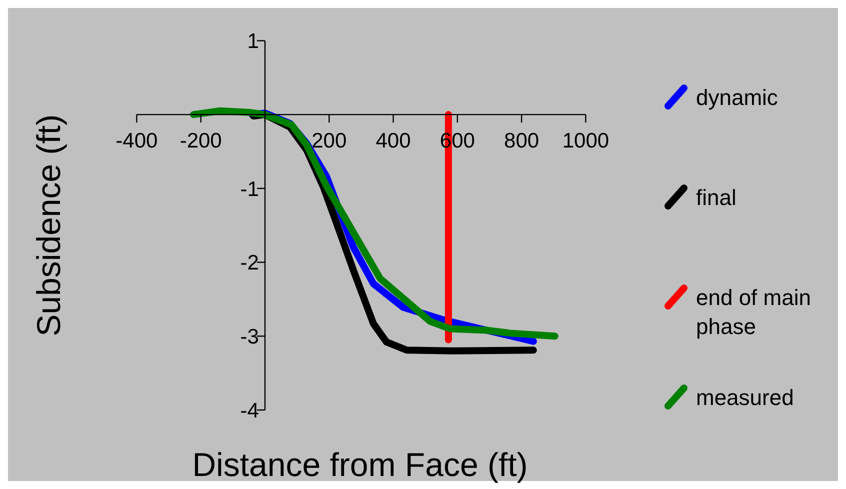 The height and width of the screenshot is (489, 846). I want to click on legend-label: measured, so click(745, 397).